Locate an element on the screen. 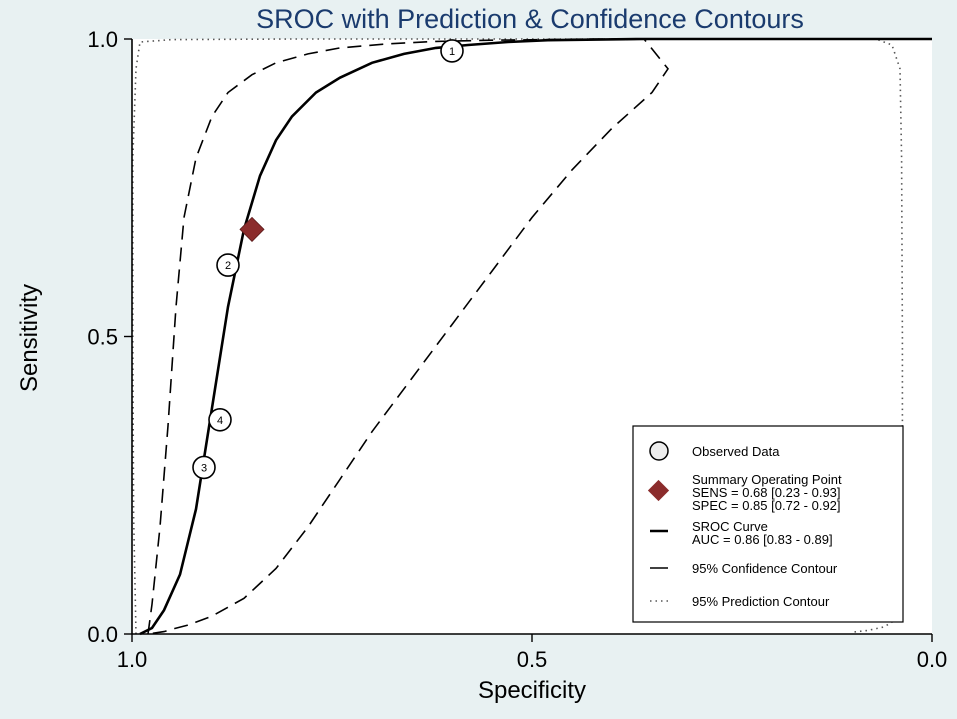  observed-point-label: 2 is located at coordinates (228, 266).